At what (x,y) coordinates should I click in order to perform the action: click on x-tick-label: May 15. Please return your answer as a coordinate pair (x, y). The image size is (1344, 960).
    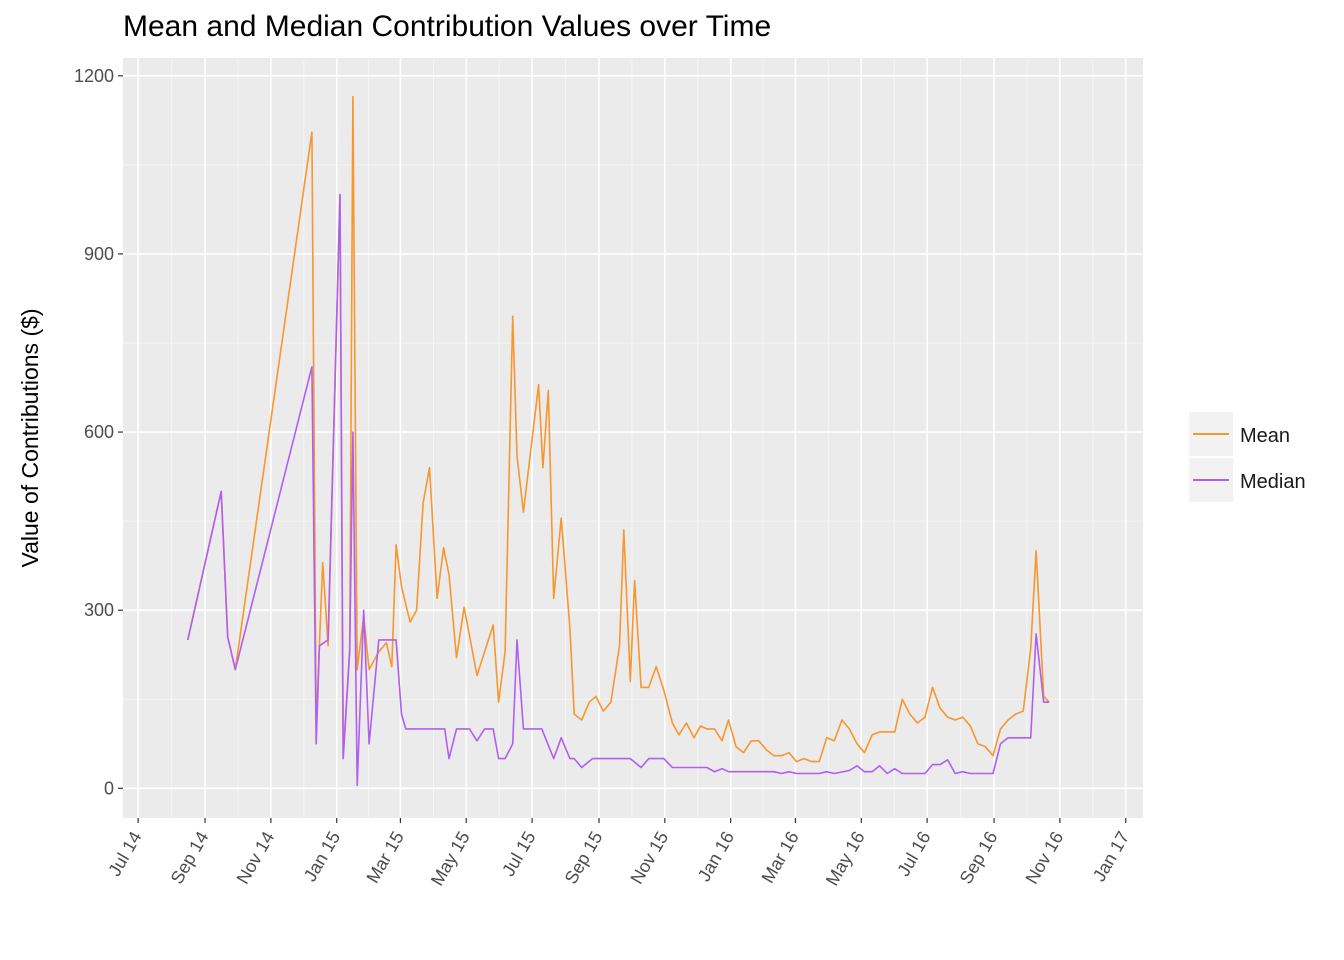
    Looking at the image, I should click on (450, 858).